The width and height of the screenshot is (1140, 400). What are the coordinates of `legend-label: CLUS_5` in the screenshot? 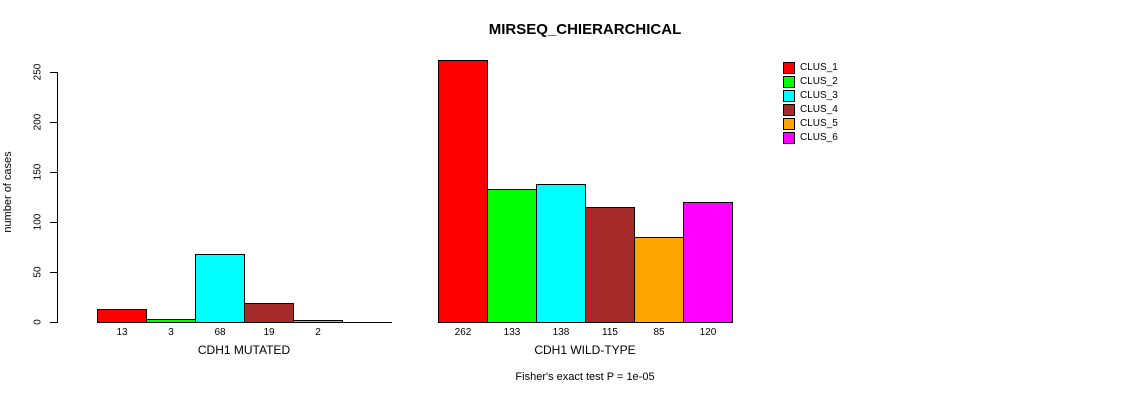 It's located at (819, 123).